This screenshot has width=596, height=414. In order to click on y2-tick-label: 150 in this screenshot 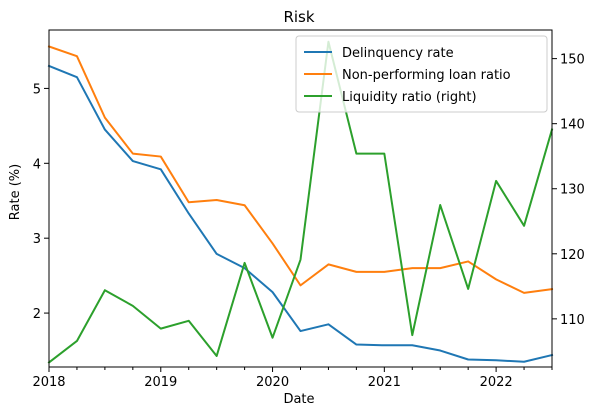, I will do `click(572, 60)`.